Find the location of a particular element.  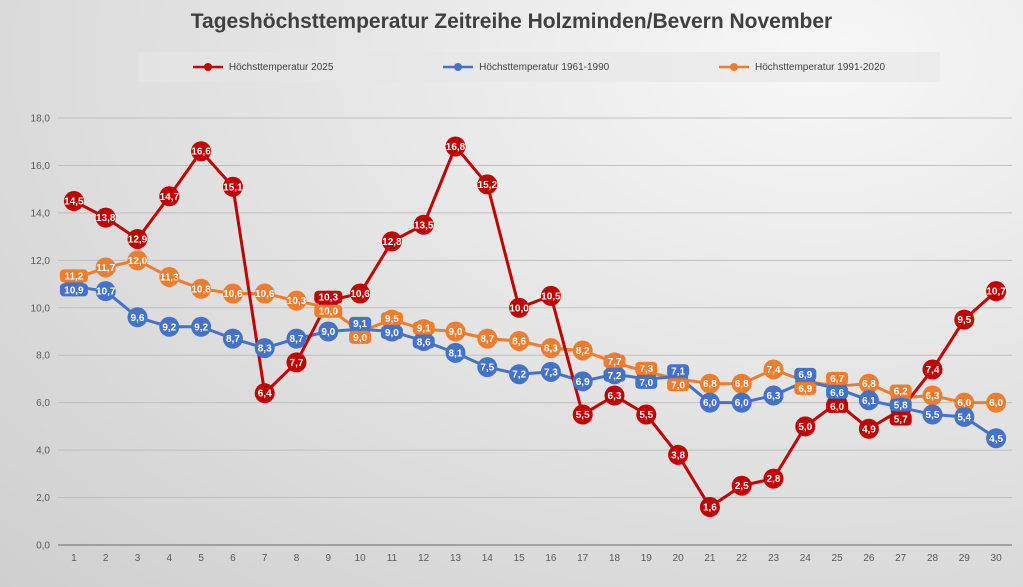

x-tick-label: 27 is located at coordinates (901, 558).